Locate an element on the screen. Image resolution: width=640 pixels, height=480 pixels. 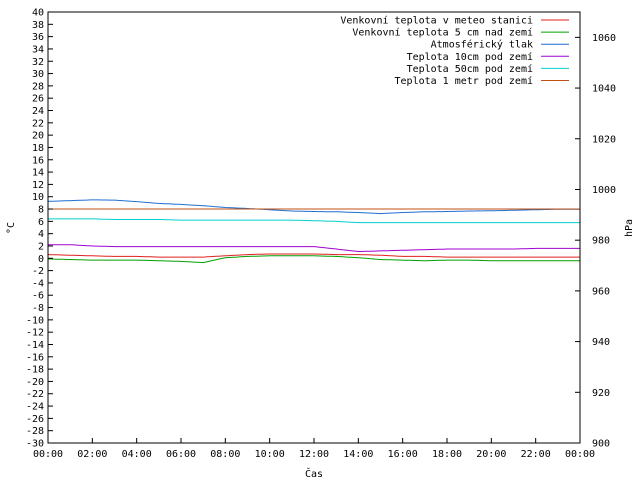
left-tick-label: -6 is located at coordinates (38, 296).